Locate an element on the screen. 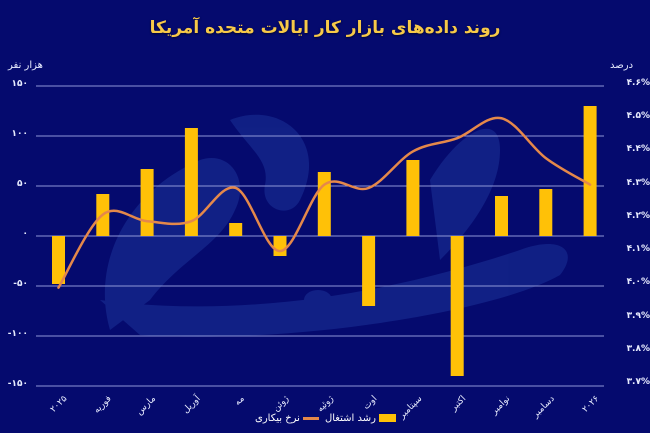  right-axis-tick: ۴.۰% is located at coordinates (638, 282).